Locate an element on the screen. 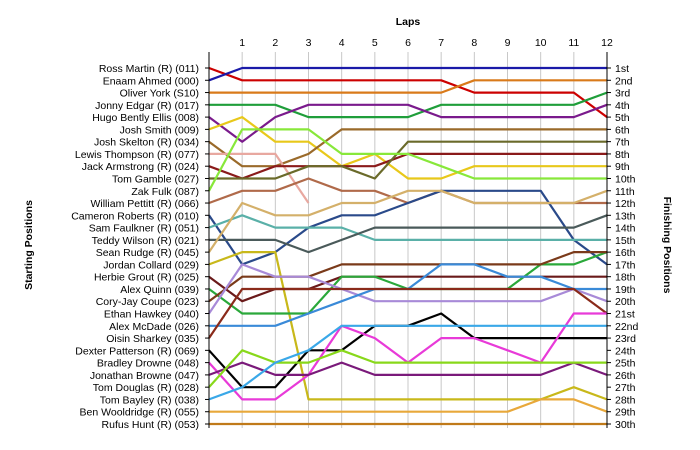 This screenshot has width=700, height=450. driver-start-label: Josh Smith (009) is located at coordinates (159, 130).